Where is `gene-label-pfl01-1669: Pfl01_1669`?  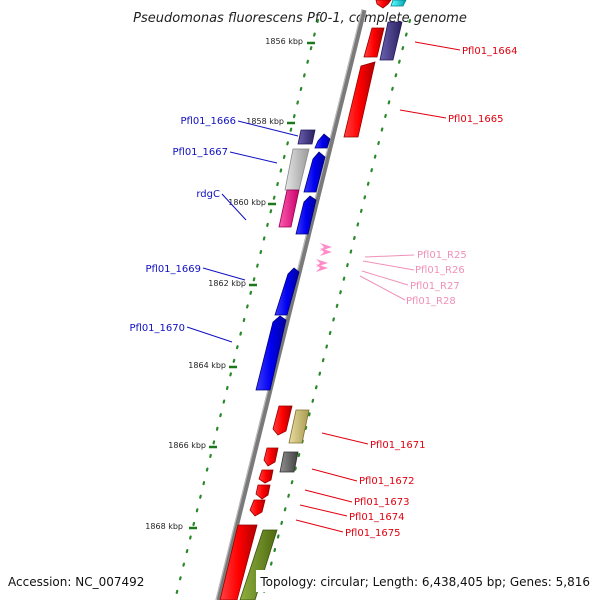 gene-label-pfl01-1669: Pfl01_1669 is located at coordinates (173, 269).